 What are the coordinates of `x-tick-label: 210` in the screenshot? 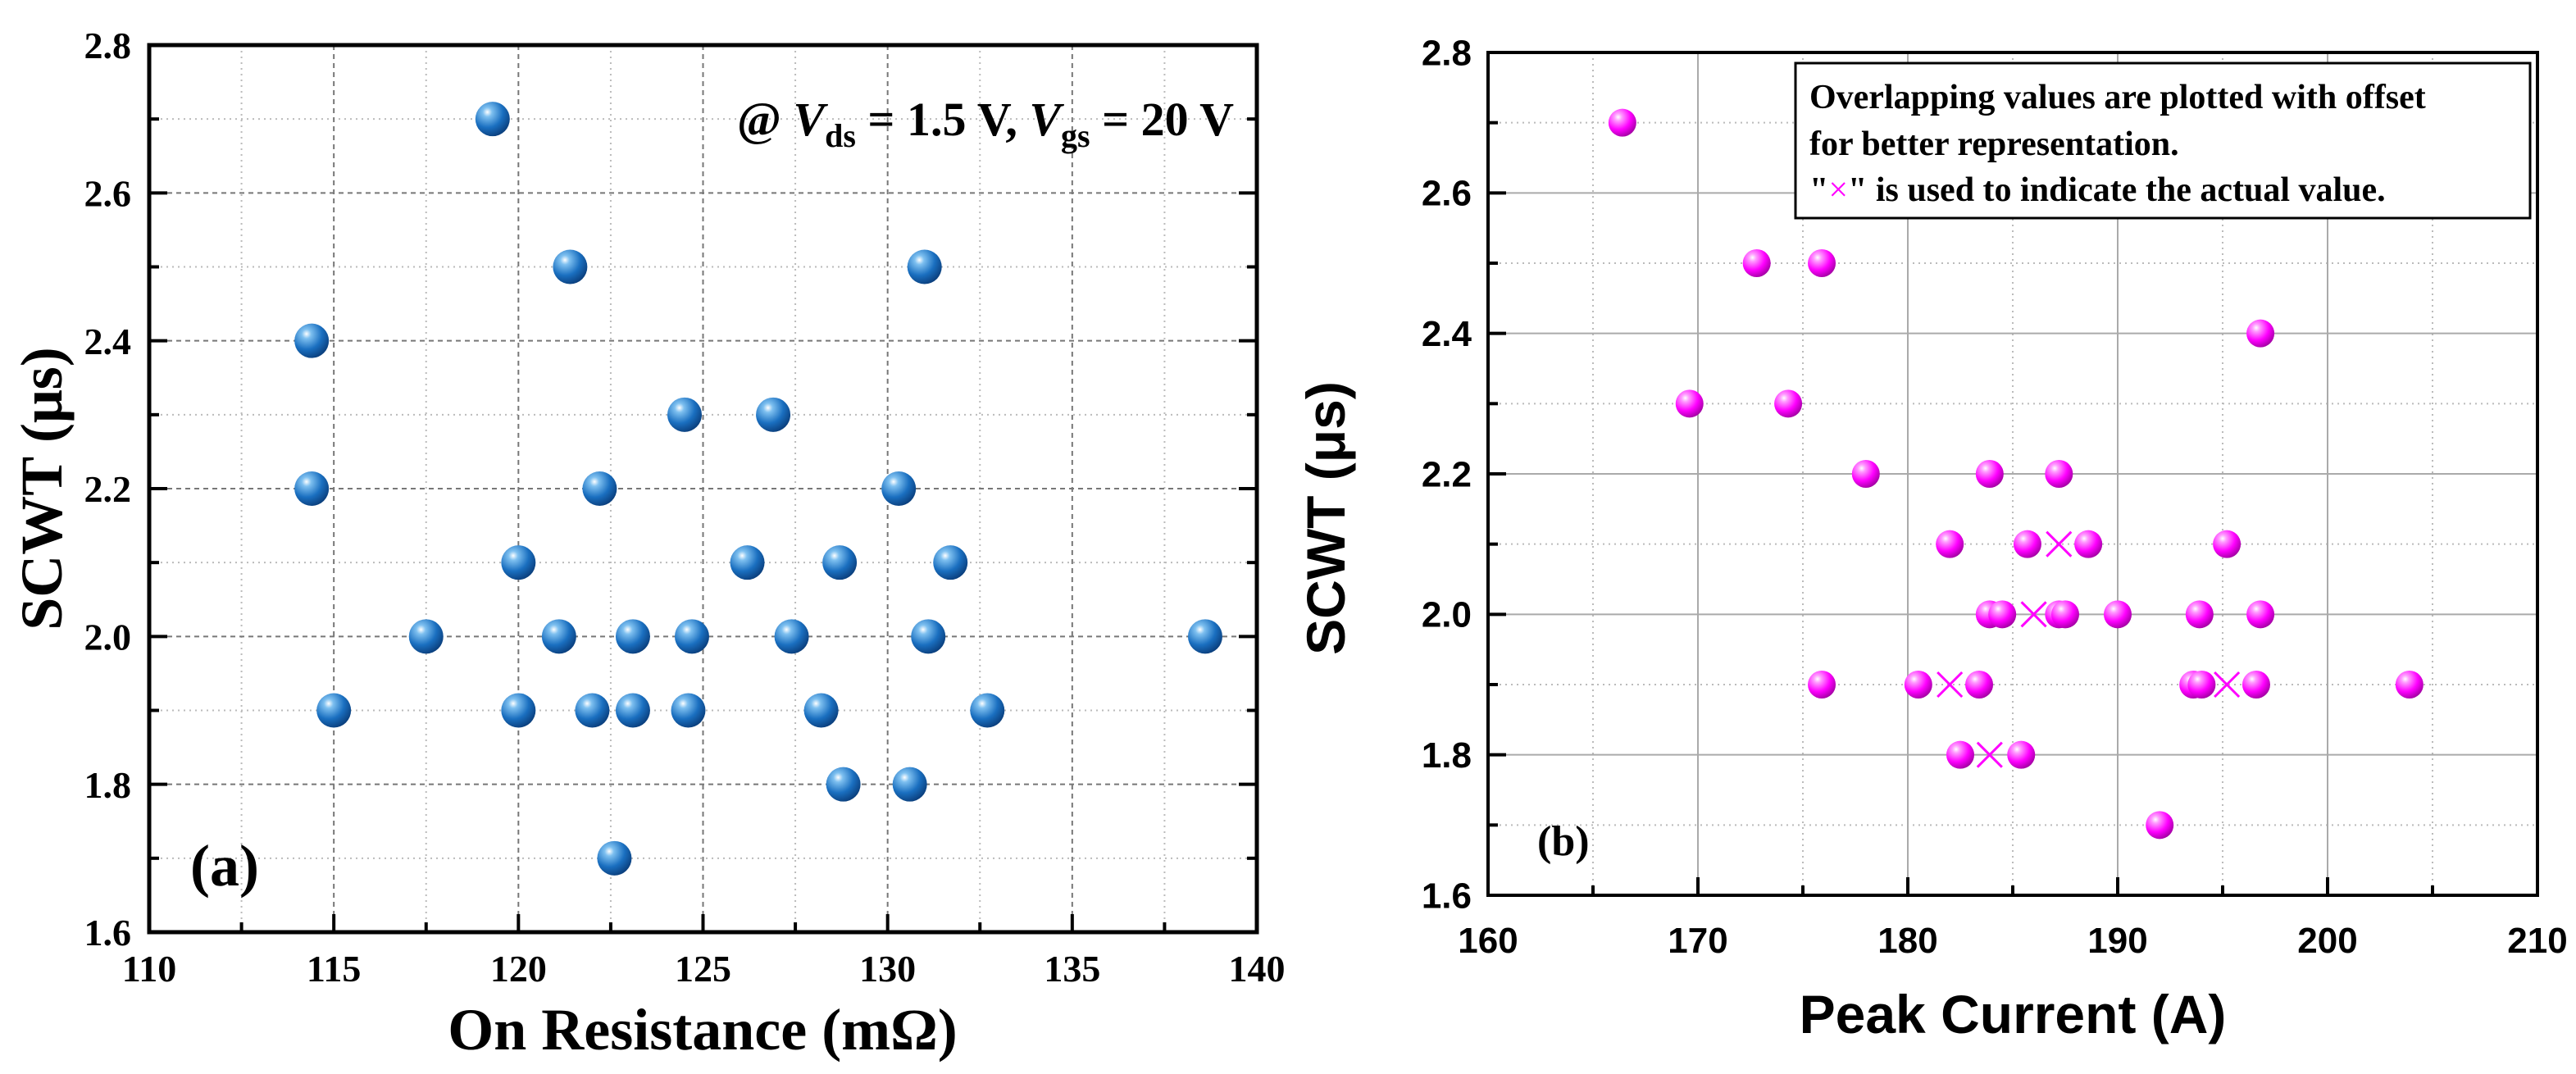 It's located at (2537, 941).